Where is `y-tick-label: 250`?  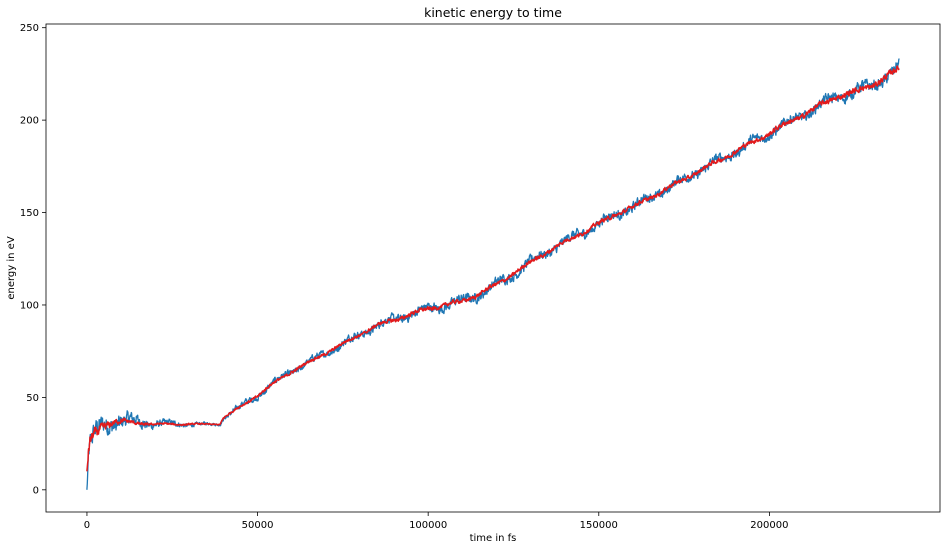
y-tick-label: 250 is located at coordinates (29, 28).